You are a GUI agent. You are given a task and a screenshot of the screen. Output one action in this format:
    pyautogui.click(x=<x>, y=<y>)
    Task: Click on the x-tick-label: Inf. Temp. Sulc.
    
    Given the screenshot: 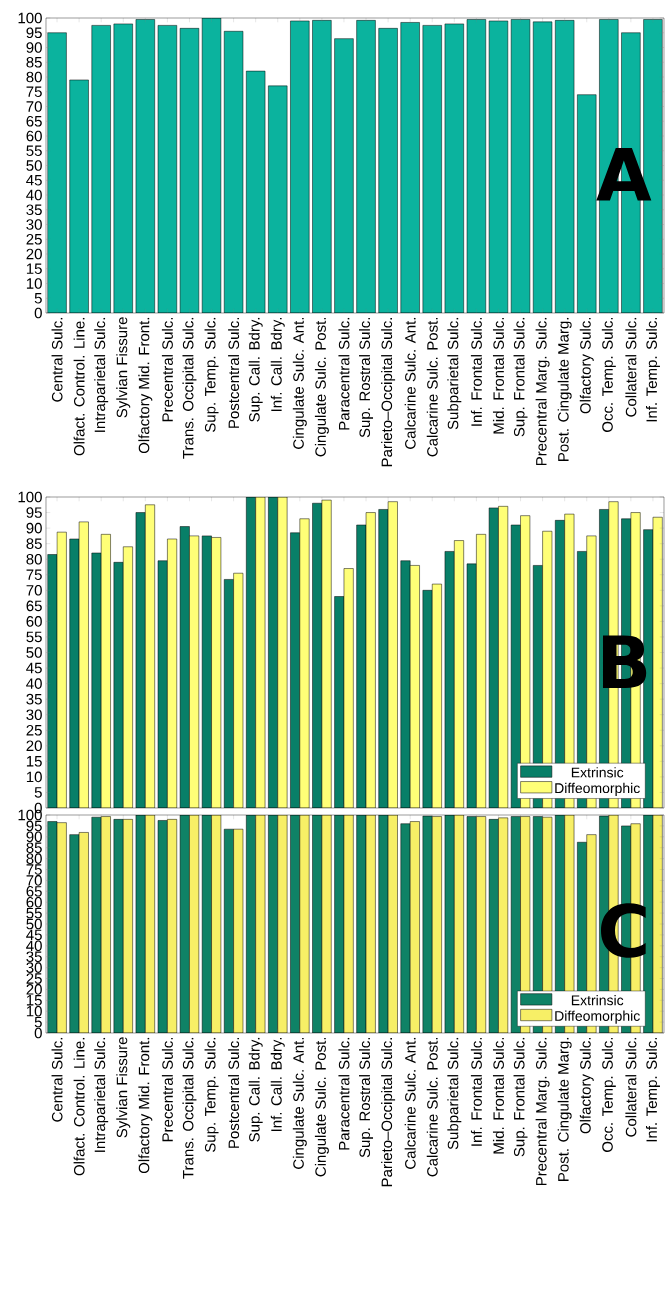 What is the action you would take?
    pyautogui.click(x=652, y=1089)
    